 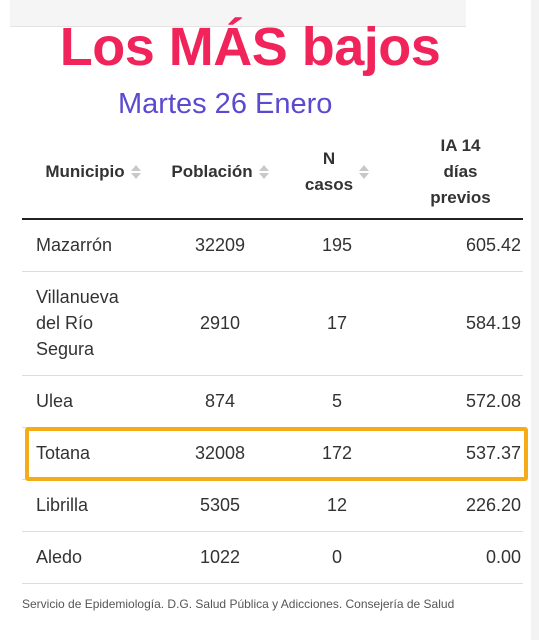 I want to click on cell-municipio: Librilla, so click(x=93, y=505).